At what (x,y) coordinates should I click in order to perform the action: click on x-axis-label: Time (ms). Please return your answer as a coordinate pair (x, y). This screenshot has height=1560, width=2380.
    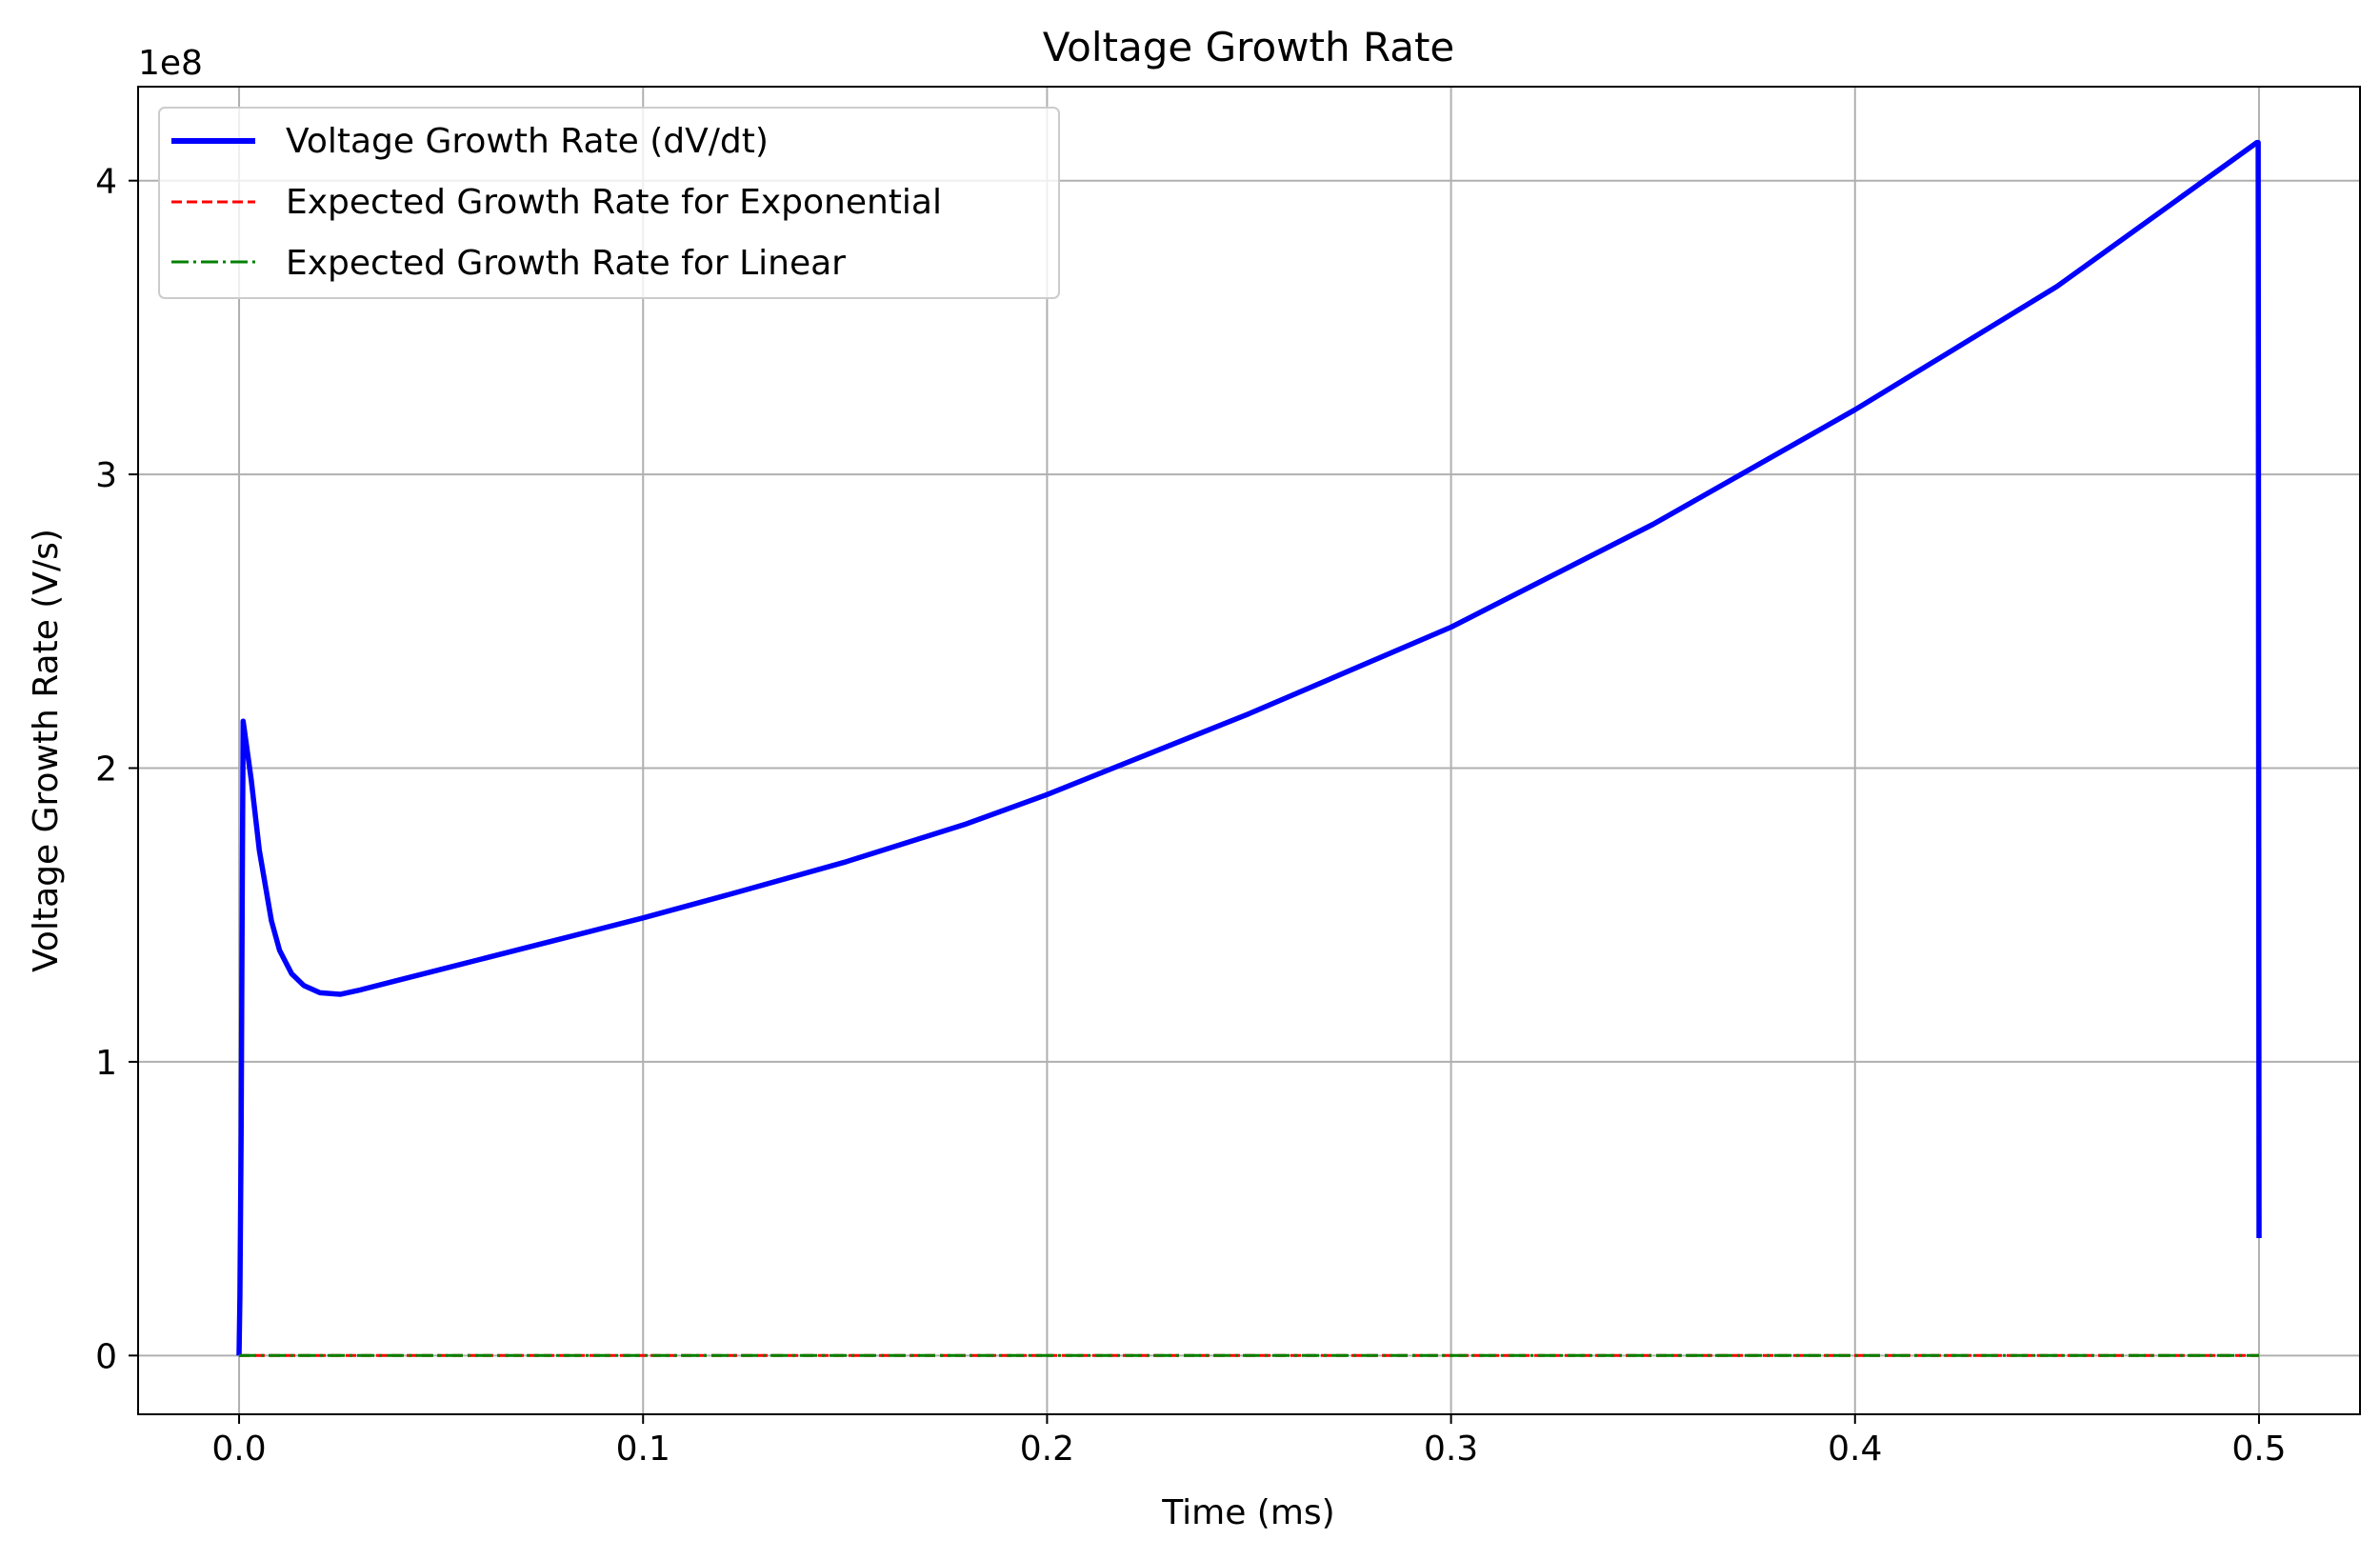
    Looking at the image, I should click on (1247, 1512).